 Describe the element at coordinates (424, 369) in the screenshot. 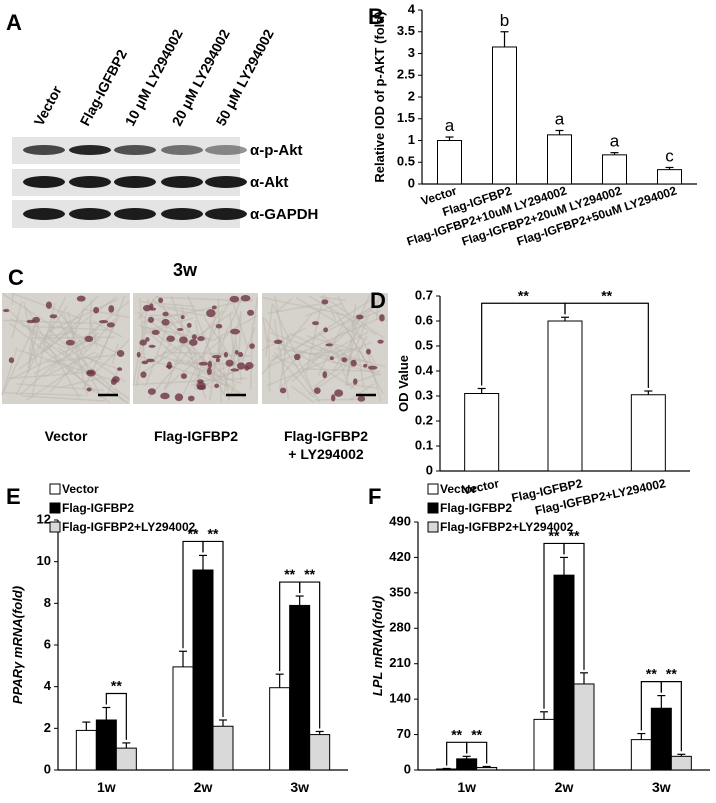

I see `y-tick-label: 0.4` at that location.